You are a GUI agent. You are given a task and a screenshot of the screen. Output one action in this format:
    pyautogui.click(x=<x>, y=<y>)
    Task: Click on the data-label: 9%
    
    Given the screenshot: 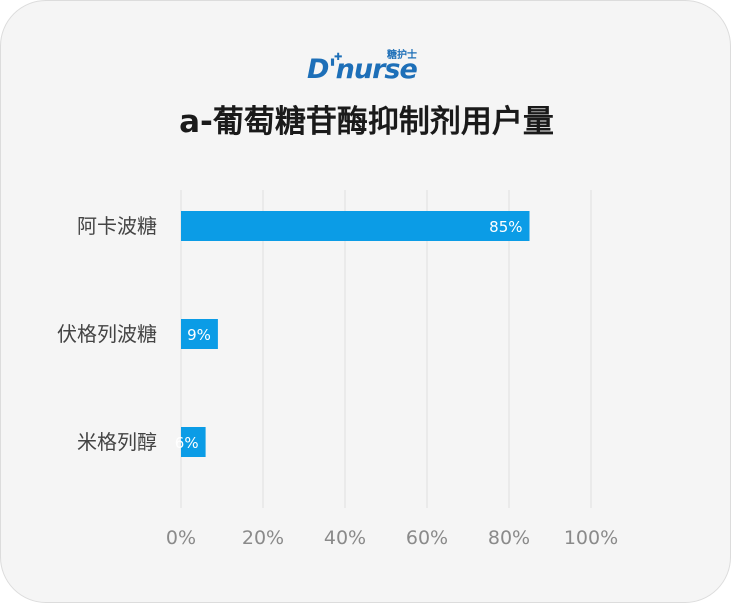 What is the action you would take?
    pyautogui.click(x=199, y=335)
    